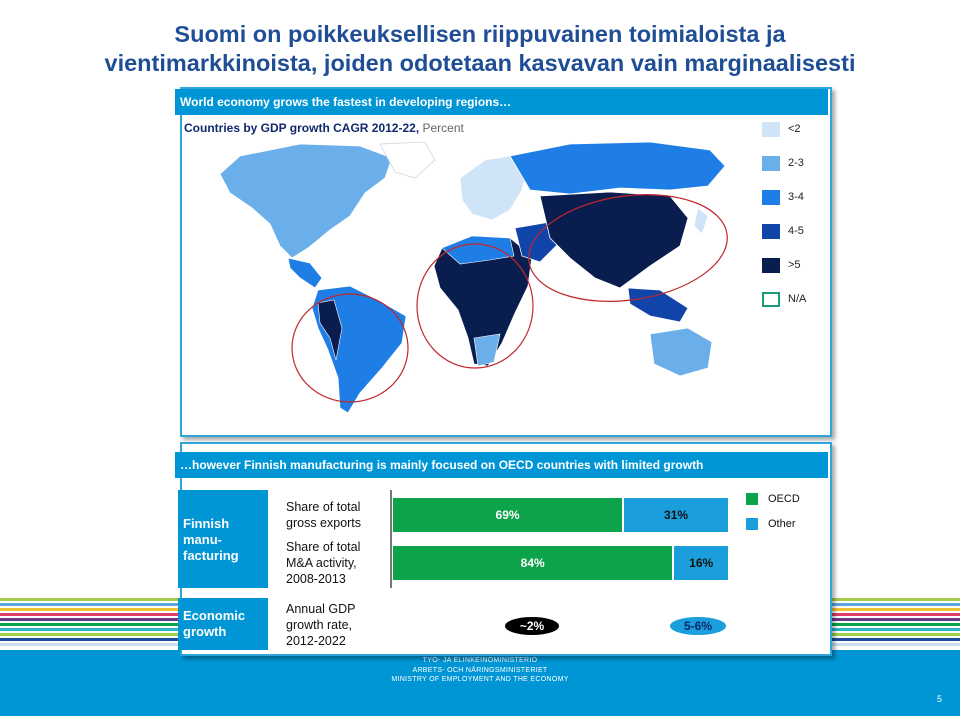  What do you see at coordinates (794, 265) in the screenshot?
I see `map-legend-label: >5` at bounding box center [794, 265].